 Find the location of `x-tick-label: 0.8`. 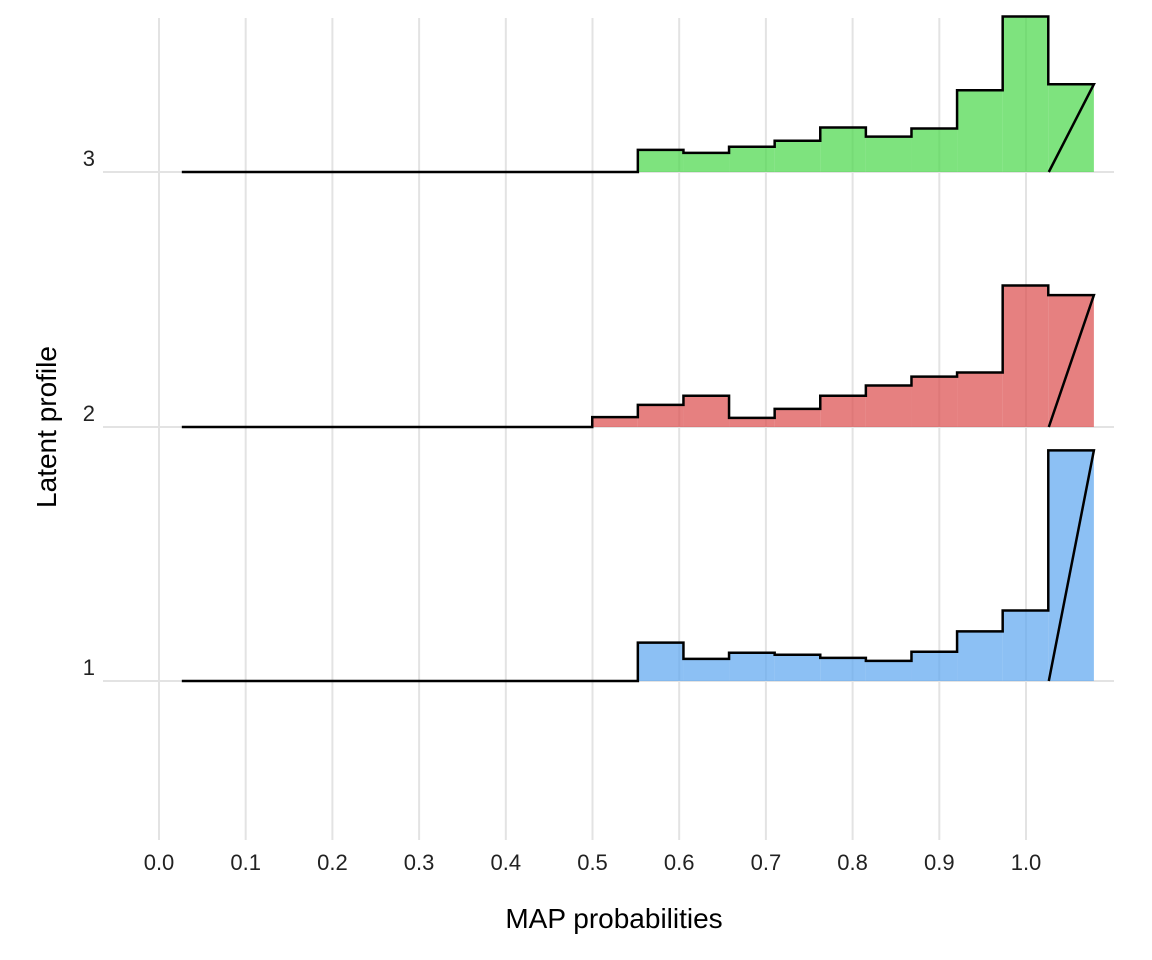

x-tick-label: 0.8 is located at coordinates (852, 862).